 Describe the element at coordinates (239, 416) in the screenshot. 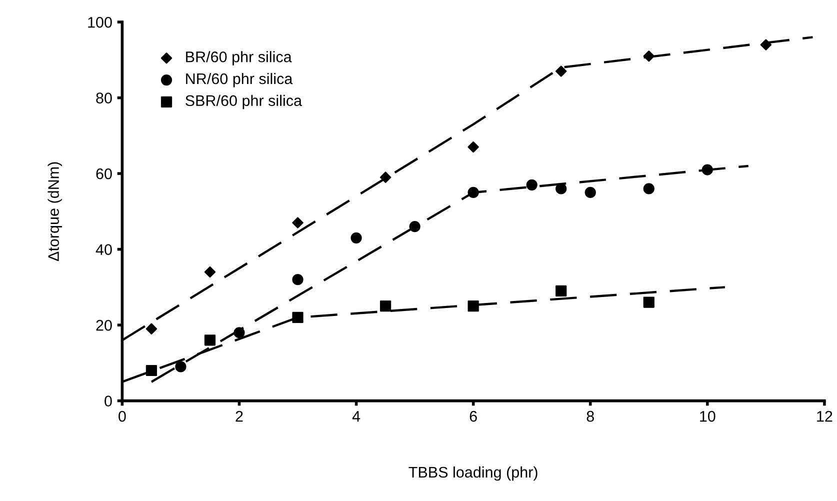

I see `x-tick-label: 2` at that location.